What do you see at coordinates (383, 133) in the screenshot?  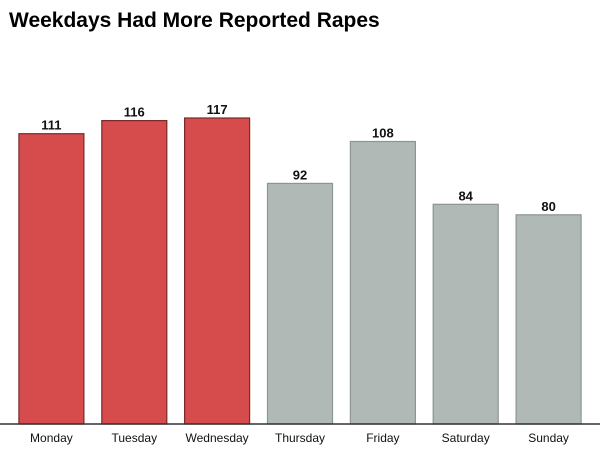 I see `value-label-friday: 108` at bounding box center [383, 133].